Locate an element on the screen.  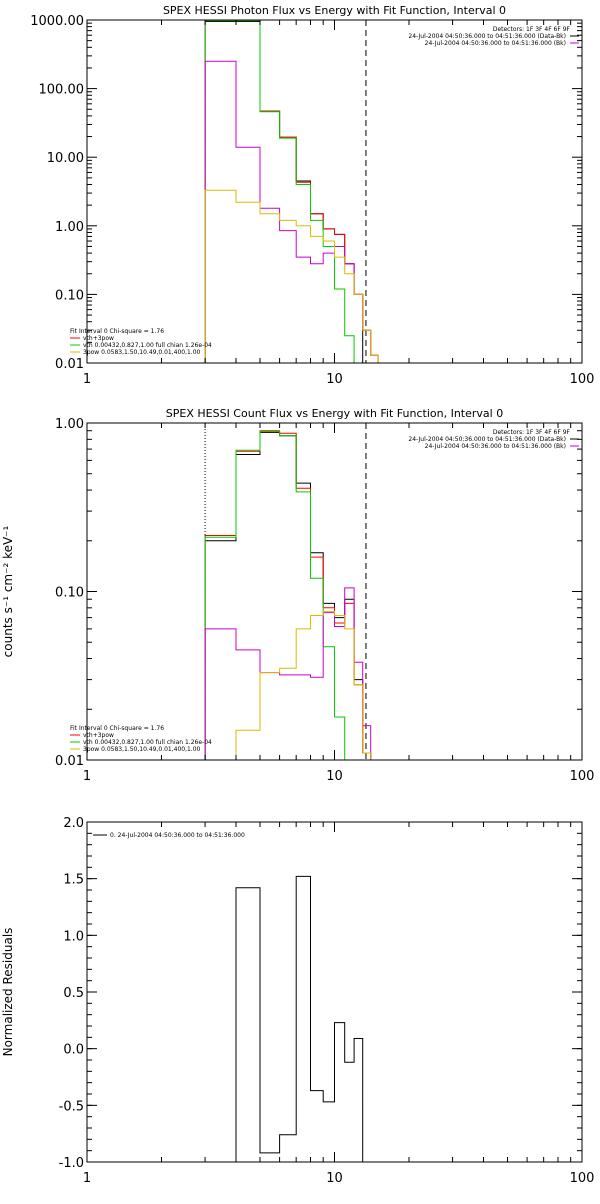
y-tick-label: -1.0 is located at coordinates (71, 1163).